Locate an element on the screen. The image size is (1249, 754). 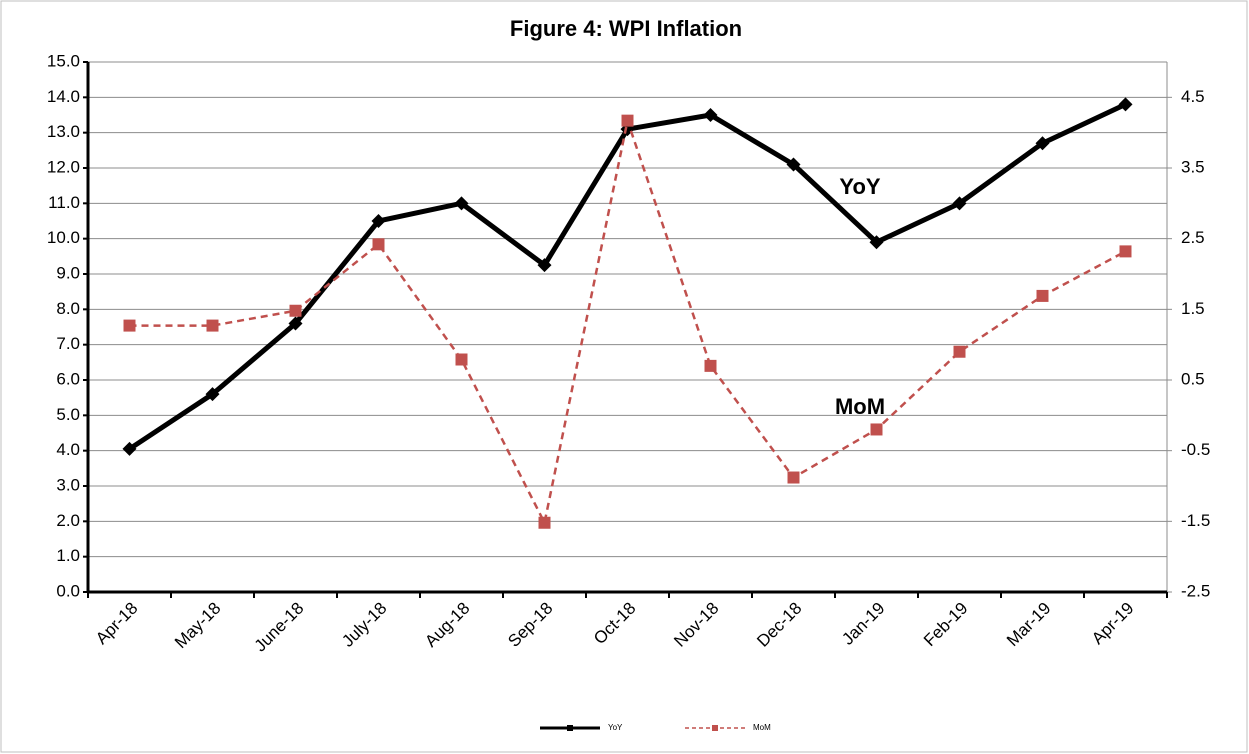
y-tick-label: 9.0 is located at coordinates (68, 272).